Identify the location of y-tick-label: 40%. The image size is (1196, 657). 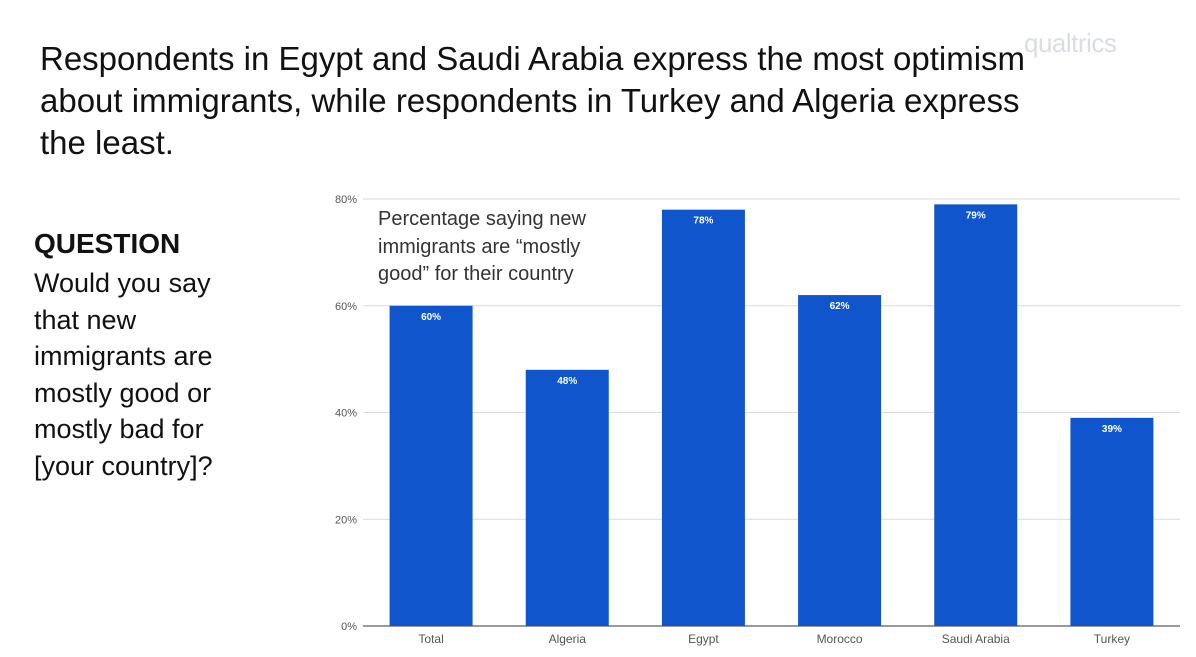
(346, 414).